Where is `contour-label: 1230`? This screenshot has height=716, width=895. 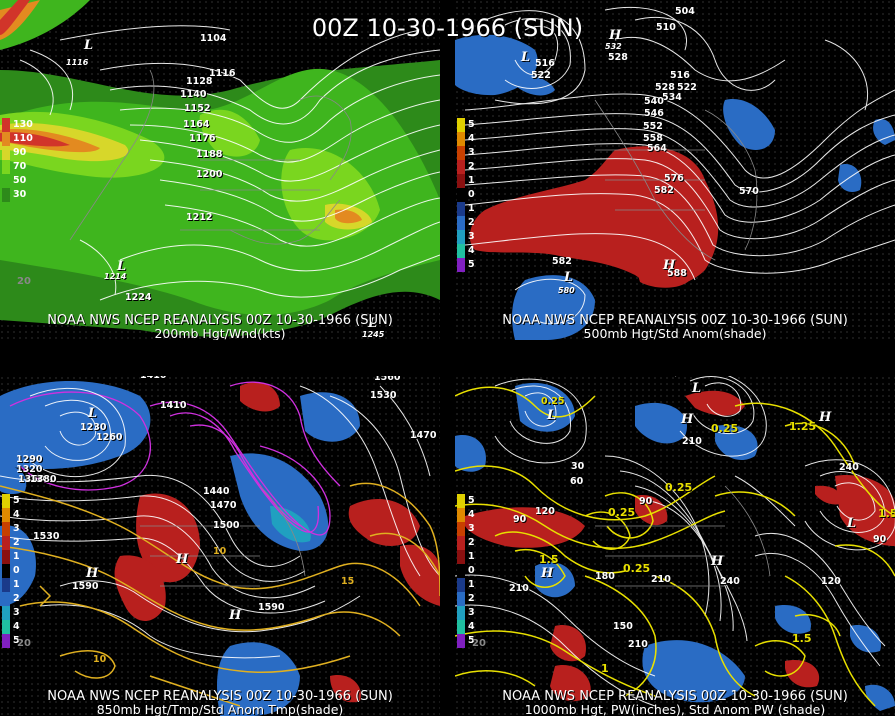
contour-label: 1230 is located at coordinates (93, 427).